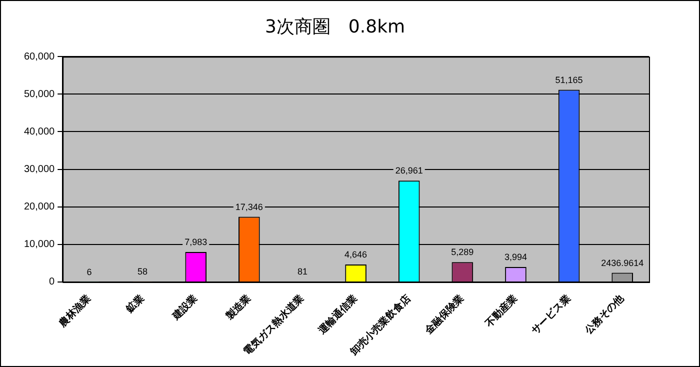 The width and height of the screenshot is (700, 367). Describe the element at coordinates (302, 271) in the screenshot. I see `data-label: 81` at that location.